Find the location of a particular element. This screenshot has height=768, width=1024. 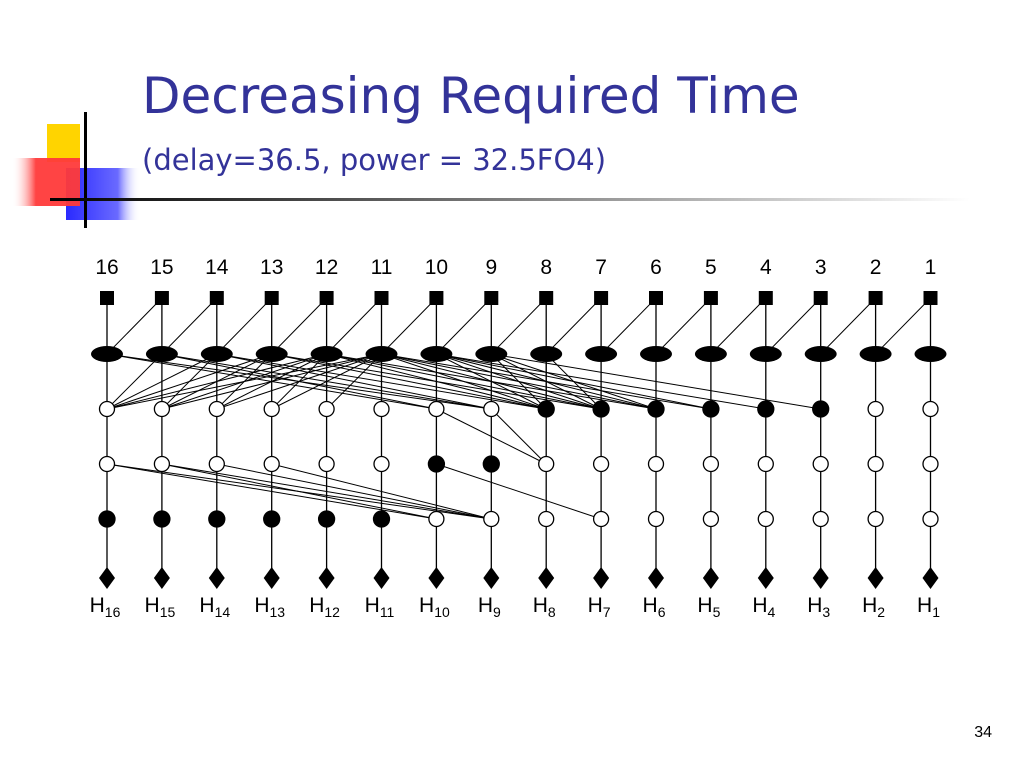

input-label-10: 10 is located at coordinates (436, 267).